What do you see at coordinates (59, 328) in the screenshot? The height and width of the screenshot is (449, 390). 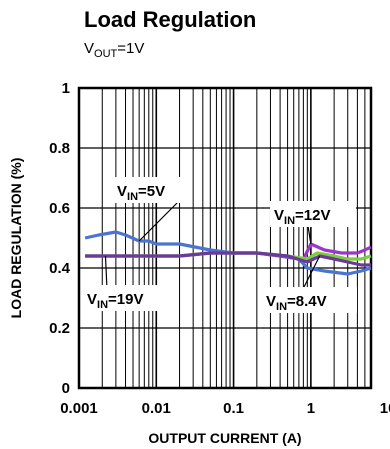 I see `y-tick-label: 0.2` at bounding box center [59, 328].